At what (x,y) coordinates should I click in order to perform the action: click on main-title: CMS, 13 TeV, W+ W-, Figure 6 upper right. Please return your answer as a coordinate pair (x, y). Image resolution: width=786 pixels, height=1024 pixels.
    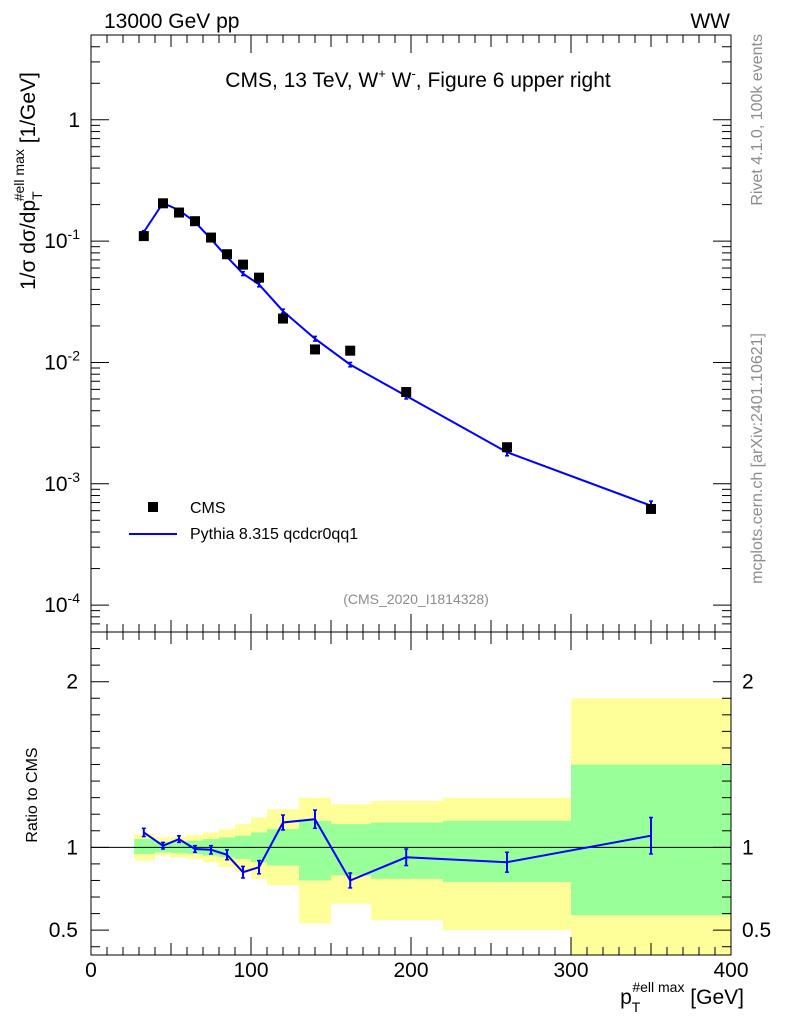
    Looking at the image, I should click on (418, 79).